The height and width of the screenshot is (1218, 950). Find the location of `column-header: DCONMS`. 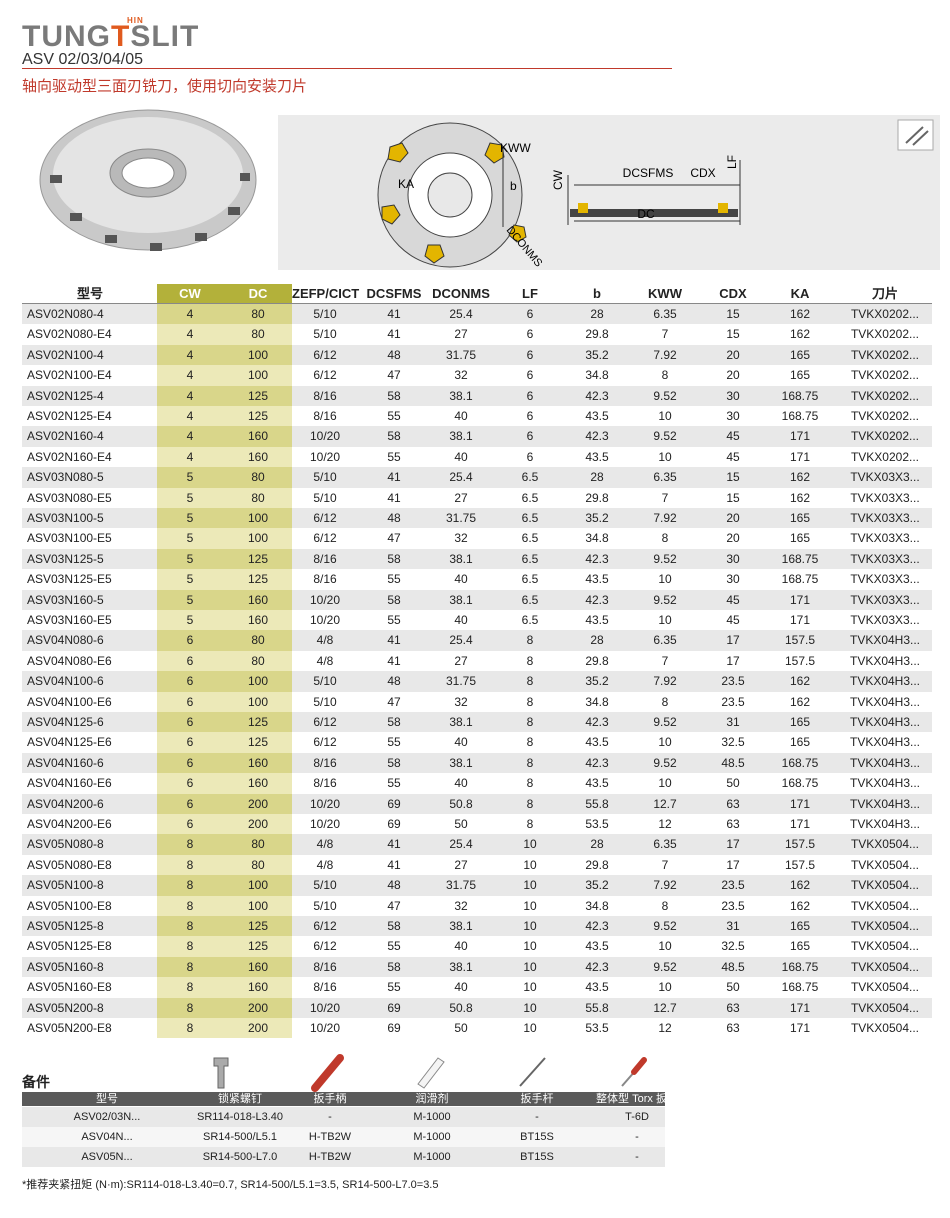

column-header: DCONMS is located at coordinates (461, 293).